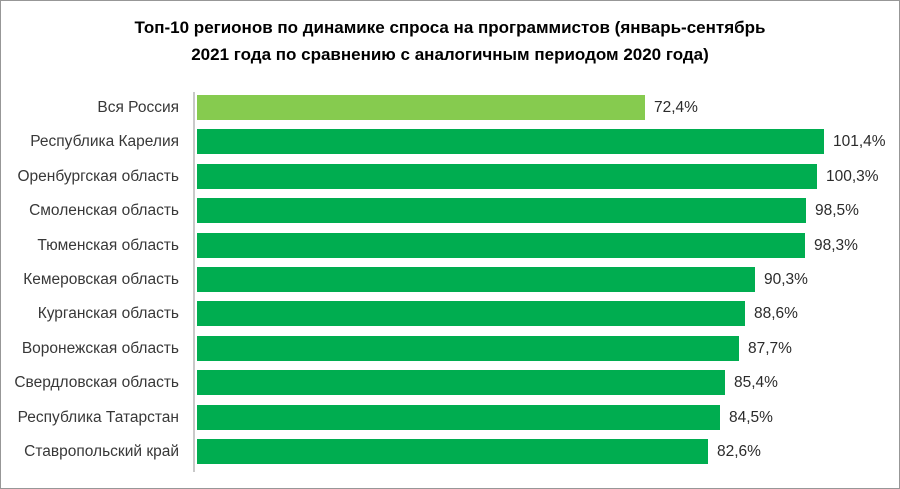 This screenshot has height=489, width=900. Describe the element at coordinates (98, 176) in the screenshot. I see `category-label: Оренбургская область` at that location.